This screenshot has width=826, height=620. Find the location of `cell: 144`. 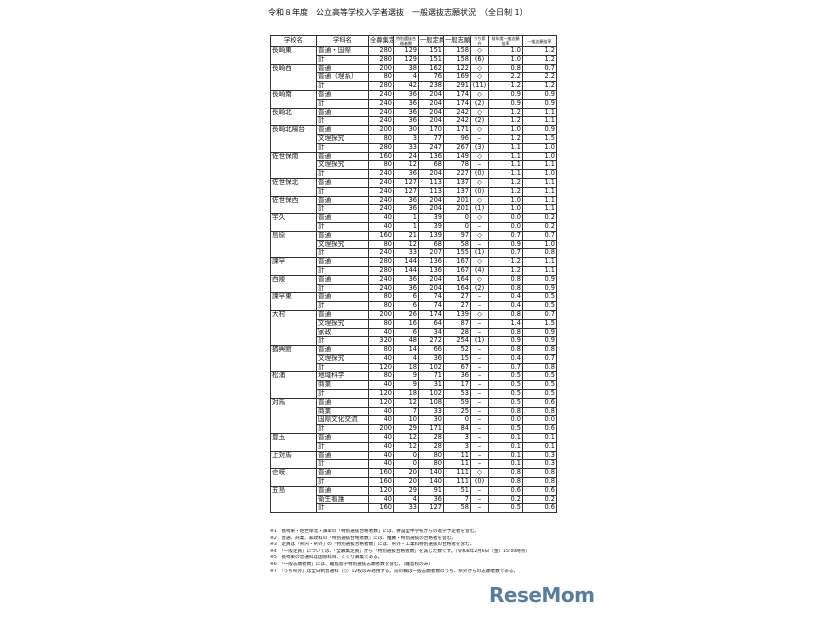

cell: 144 is located at coordinates (406, 262).